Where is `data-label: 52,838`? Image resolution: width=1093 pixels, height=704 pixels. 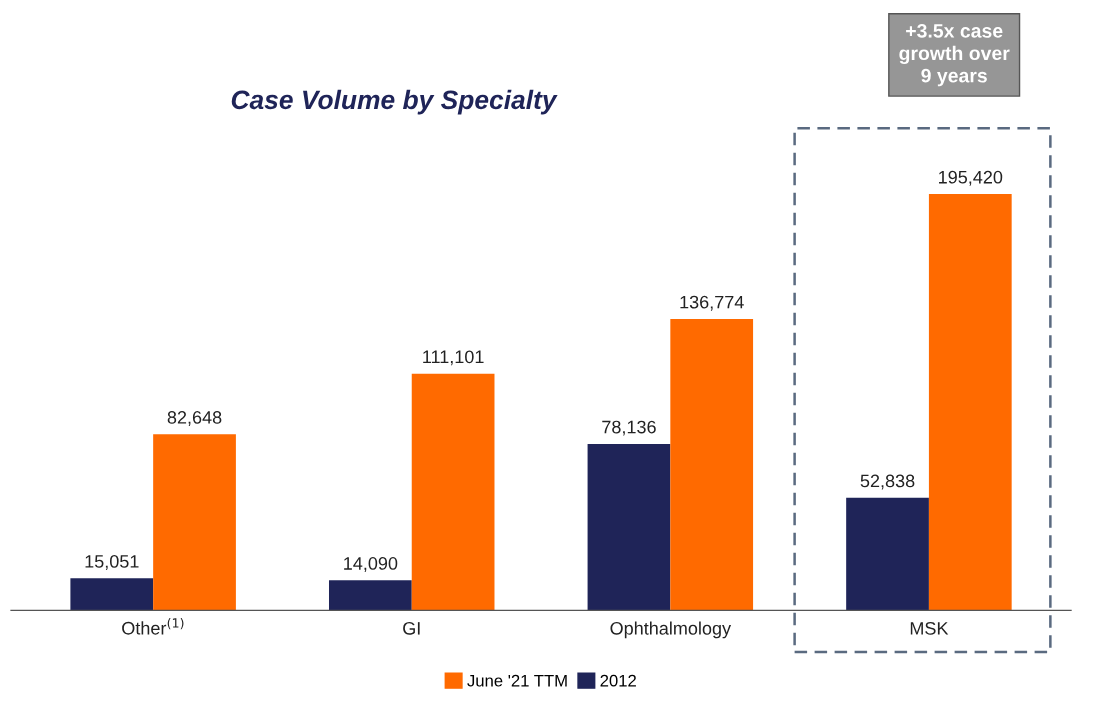 data-label: 52,838 is located at coordinates (887, 482).